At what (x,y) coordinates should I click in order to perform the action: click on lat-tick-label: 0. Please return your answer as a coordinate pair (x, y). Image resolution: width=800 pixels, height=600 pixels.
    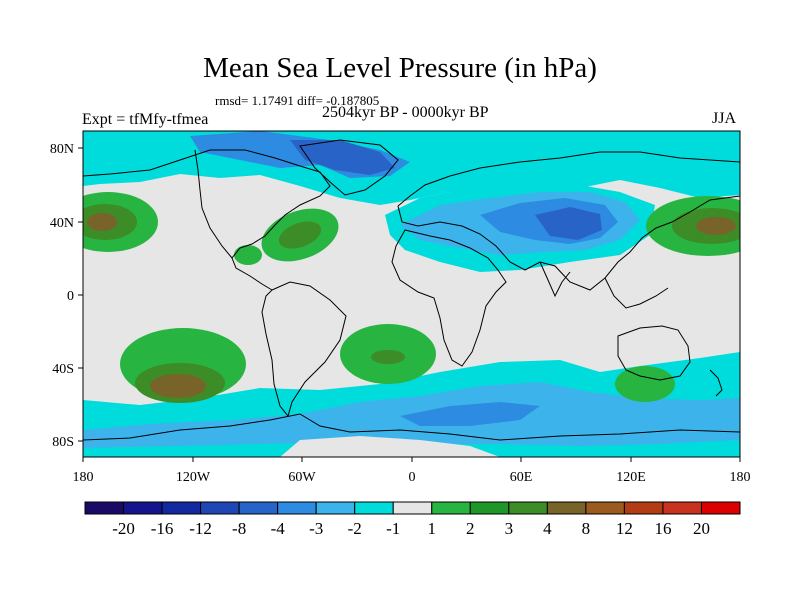
    Looking at the image, I should click on (70, 296).